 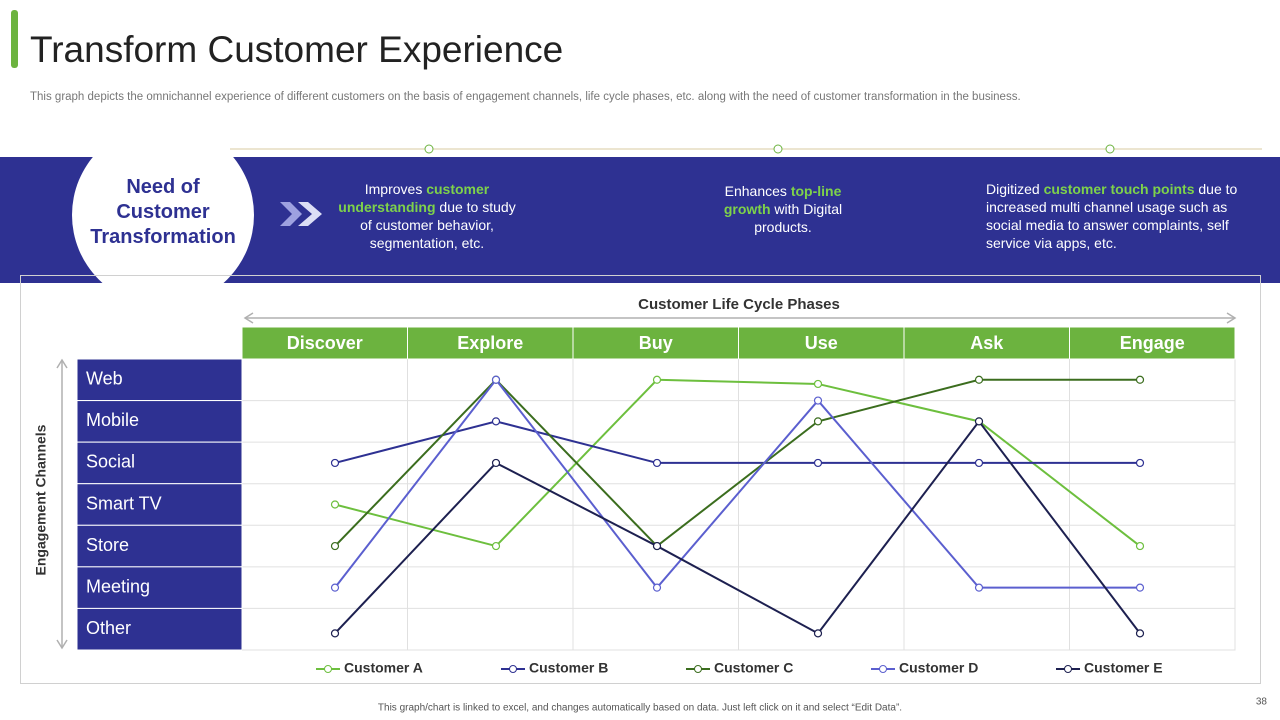 What do you see at coordinates (1119, 189) in the screenshot?
I see `highlight-text: customer touch points` at bounding box center [1119, 189].